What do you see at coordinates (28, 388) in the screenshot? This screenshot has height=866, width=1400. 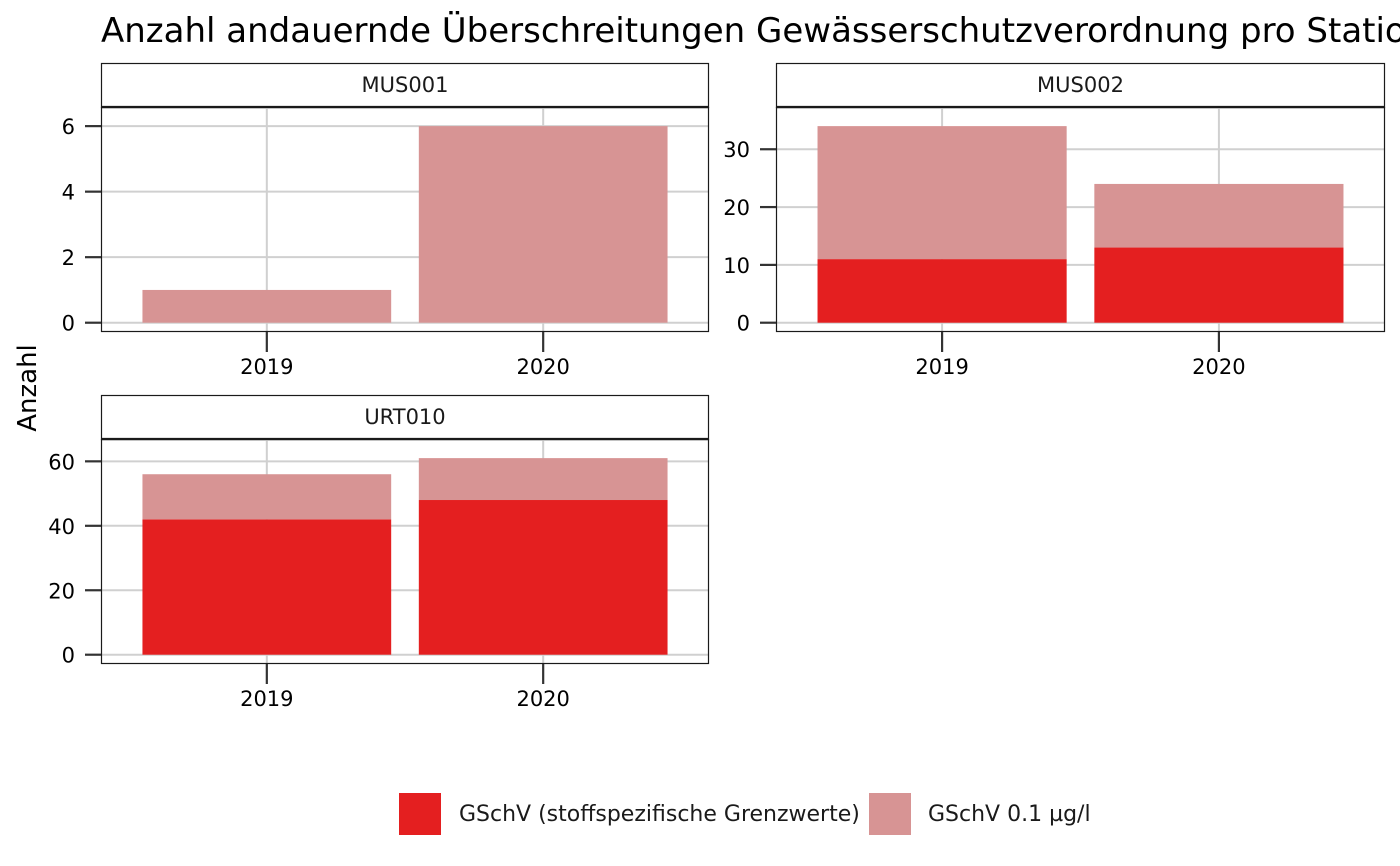 I see `y-axis-title: Anzahl` at bounding box center [28, 388].